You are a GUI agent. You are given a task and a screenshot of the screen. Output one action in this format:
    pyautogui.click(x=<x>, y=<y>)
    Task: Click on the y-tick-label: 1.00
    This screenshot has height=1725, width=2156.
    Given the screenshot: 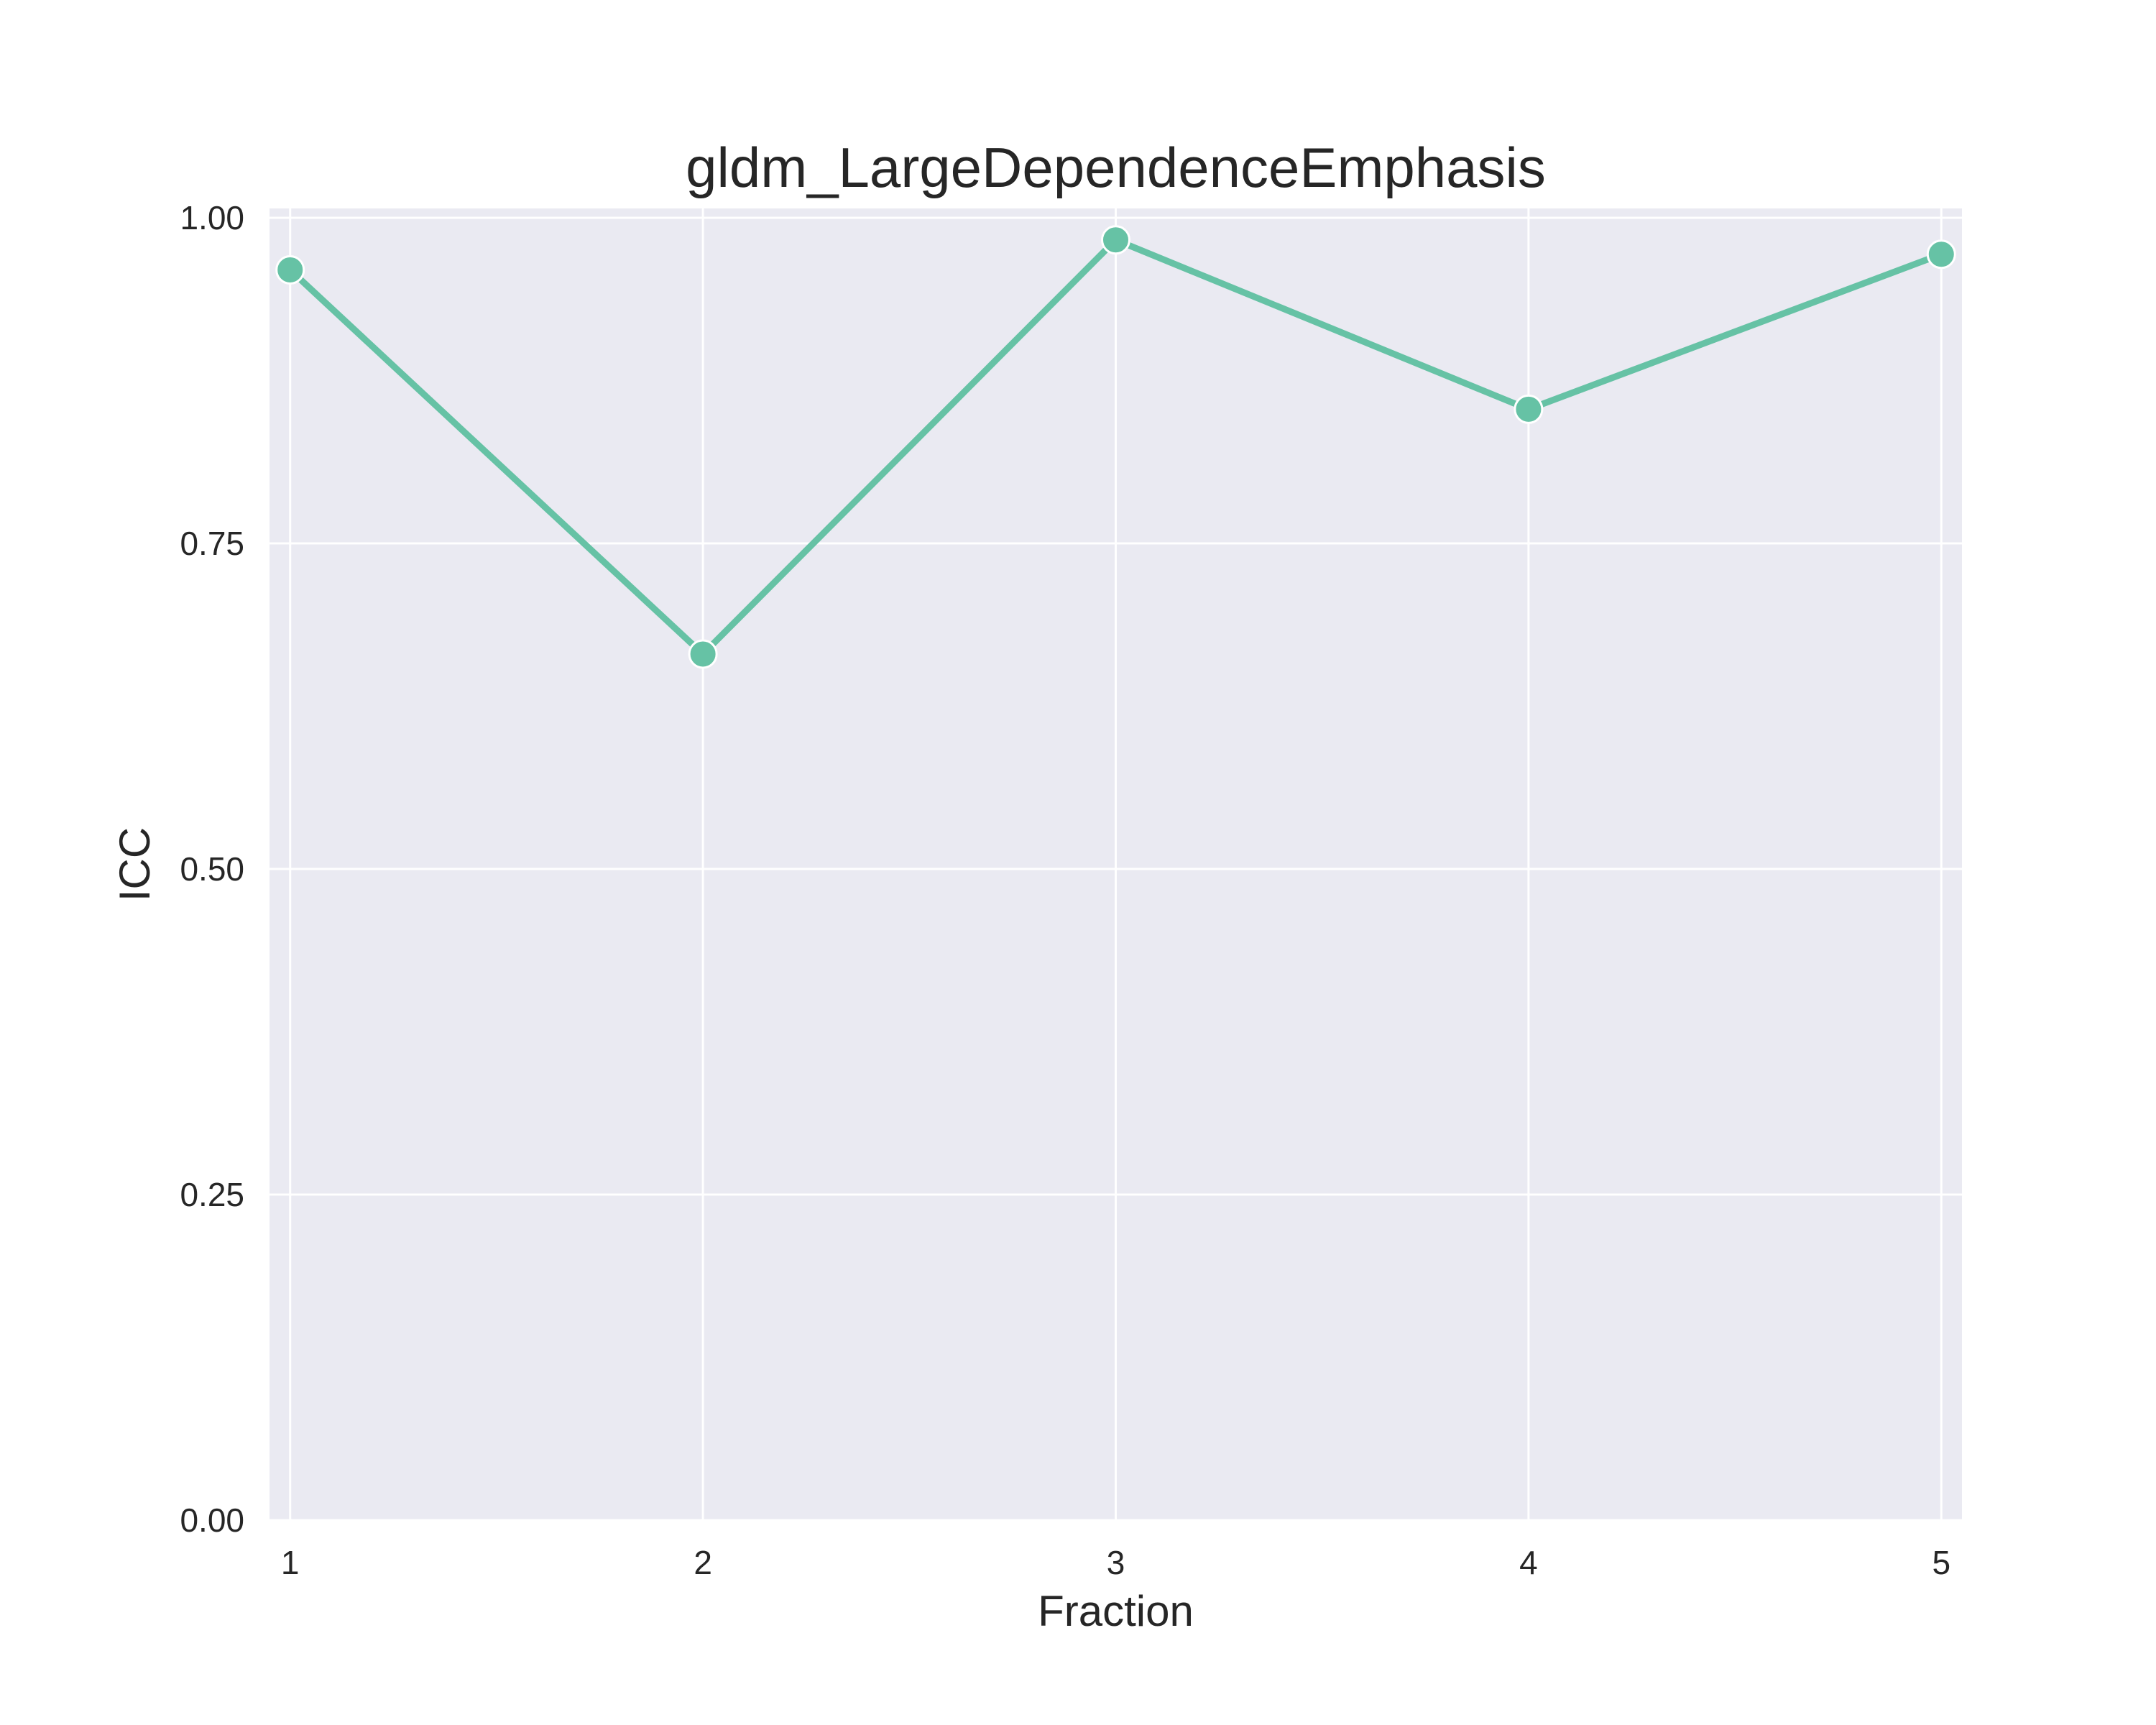 What is the action you would take?
    pyautogui.click(x=212, y=217)
    